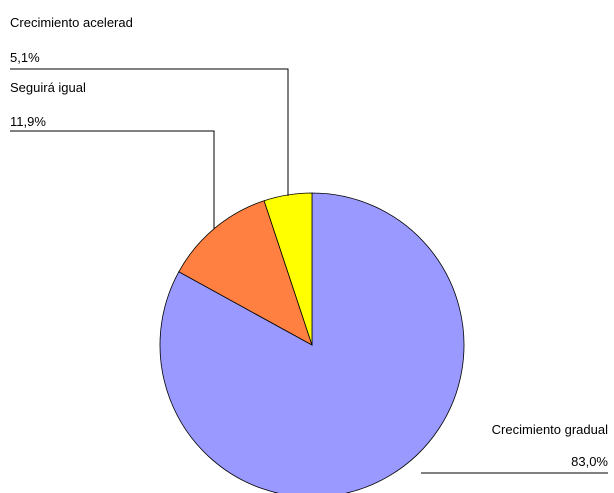 The height and width of the screenshot is (493, 614). What do you see at coordinates (550, 429) in the screenshot?
I see `slice-label-crecimiento-gradual: Crecimiento gradual` at bounding box center [550, 429].